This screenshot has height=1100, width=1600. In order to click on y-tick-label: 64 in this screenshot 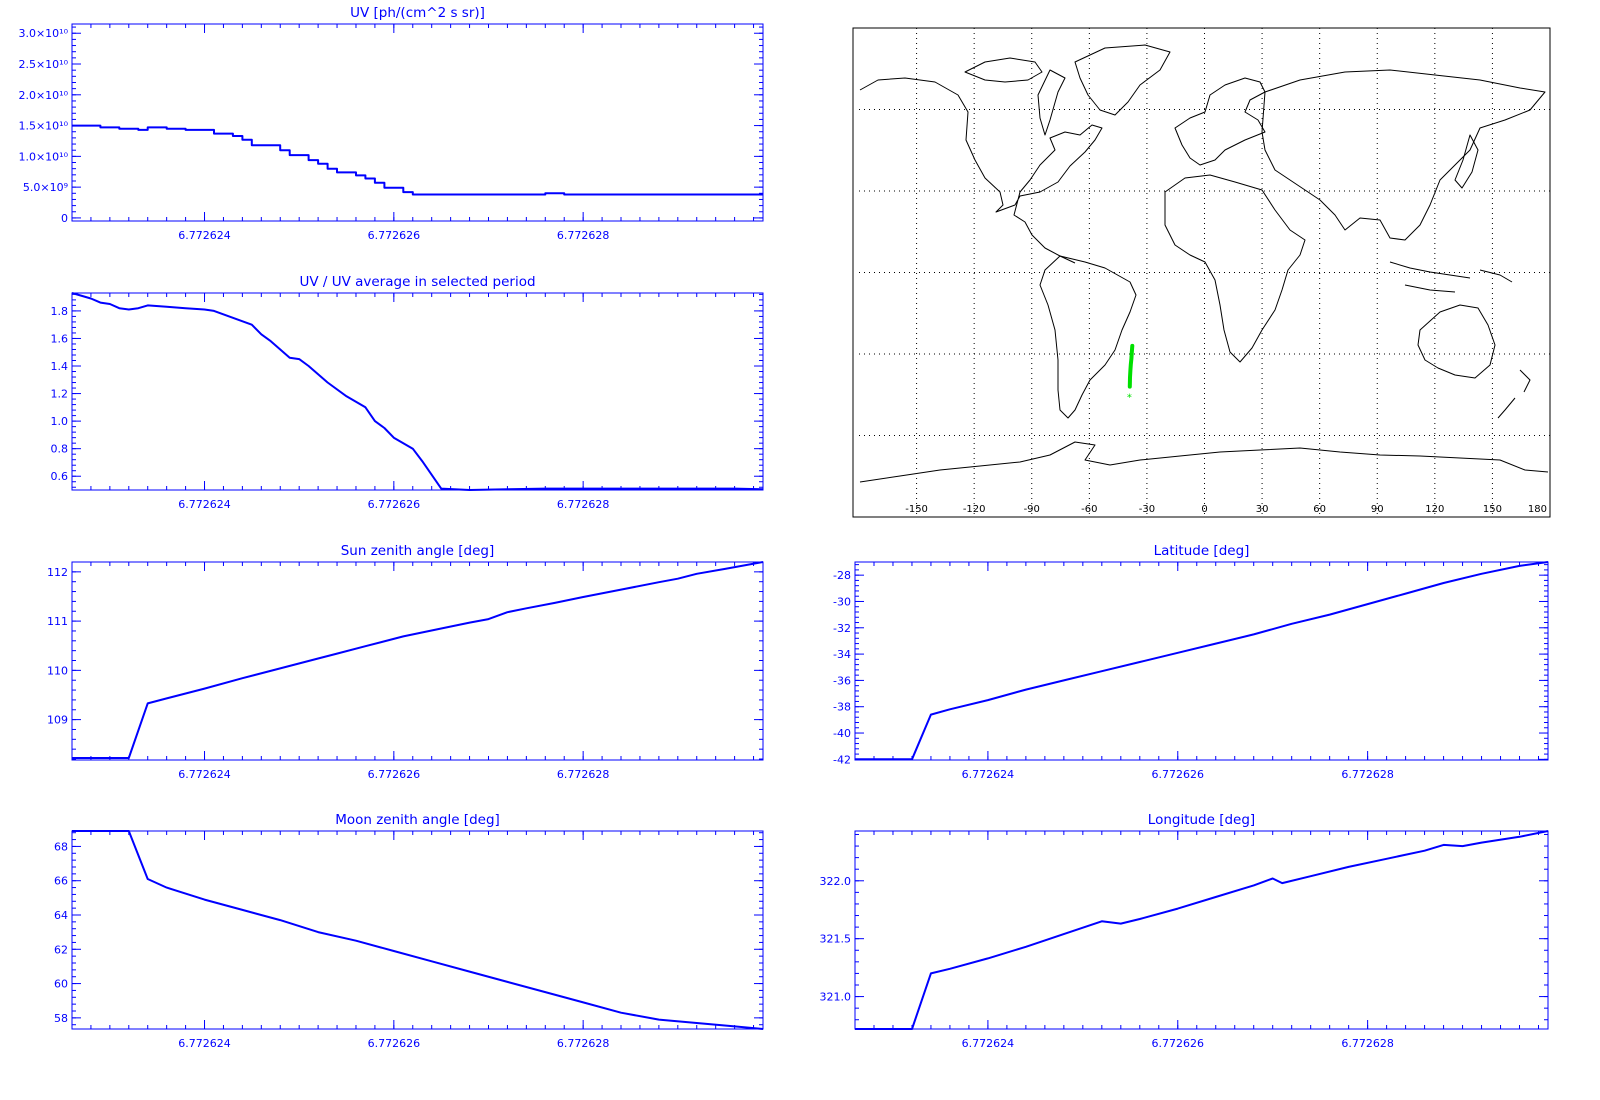, I will do `click(61, 915)`.